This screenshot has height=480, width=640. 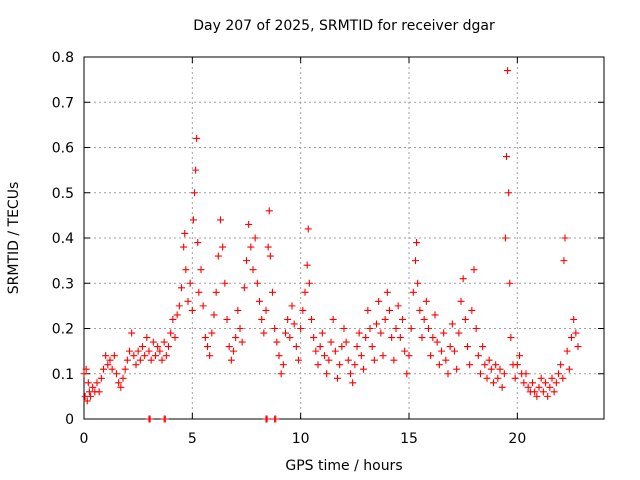 What do you see at coordinates (14, 238) in the screenshot?
I see `y-axis-label: SRMTID / TECUs` at bounding box center [14, 238].